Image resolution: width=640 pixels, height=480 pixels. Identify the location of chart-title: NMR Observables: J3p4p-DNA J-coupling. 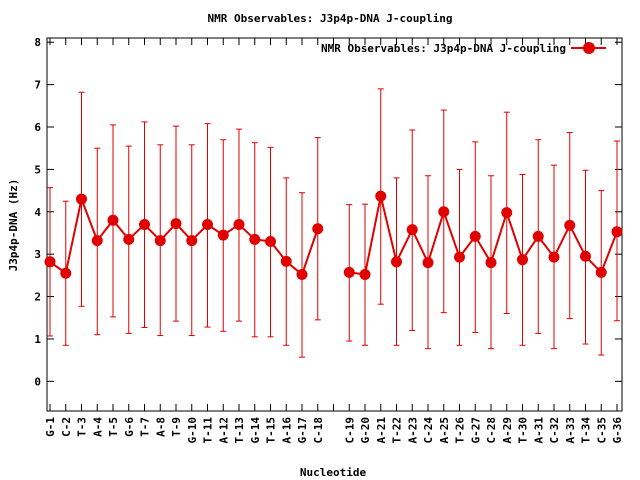
(329, 18).